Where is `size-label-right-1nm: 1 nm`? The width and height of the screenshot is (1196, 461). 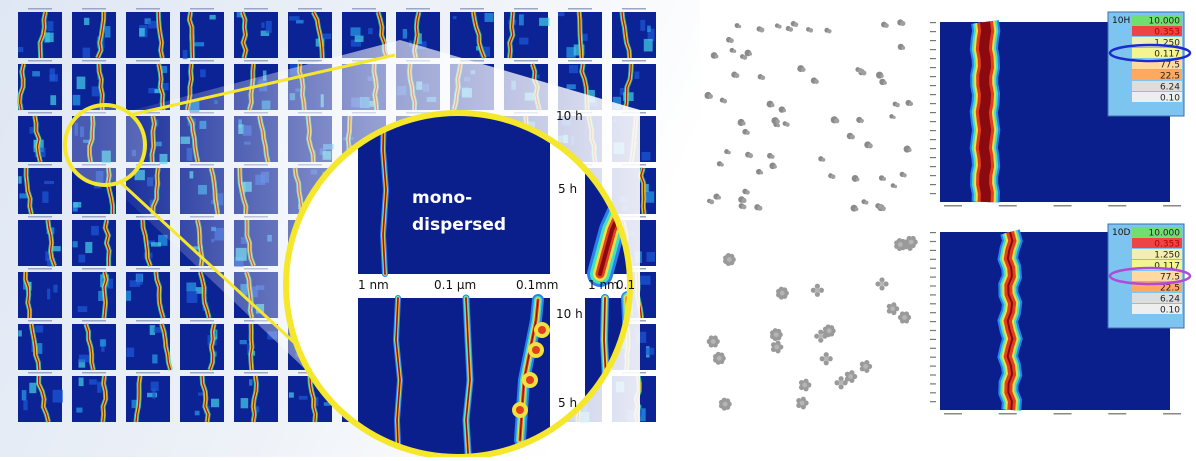
size-label-right-1nm: 1 nm is located at coordinates (603, 285).